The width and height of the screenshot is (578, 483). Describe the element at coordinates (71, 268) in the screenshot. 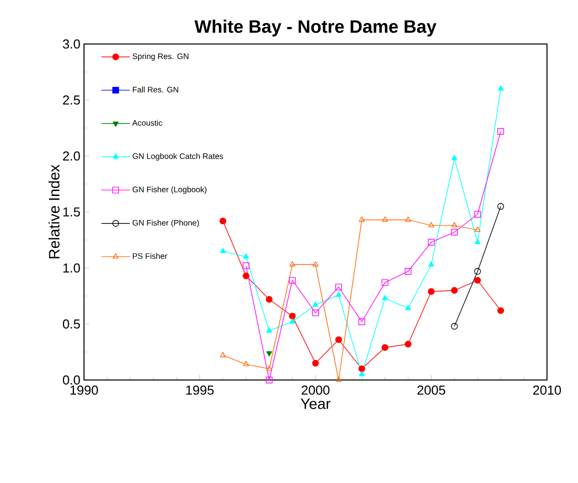

I see `y-tick-label: 1.0` at that location.